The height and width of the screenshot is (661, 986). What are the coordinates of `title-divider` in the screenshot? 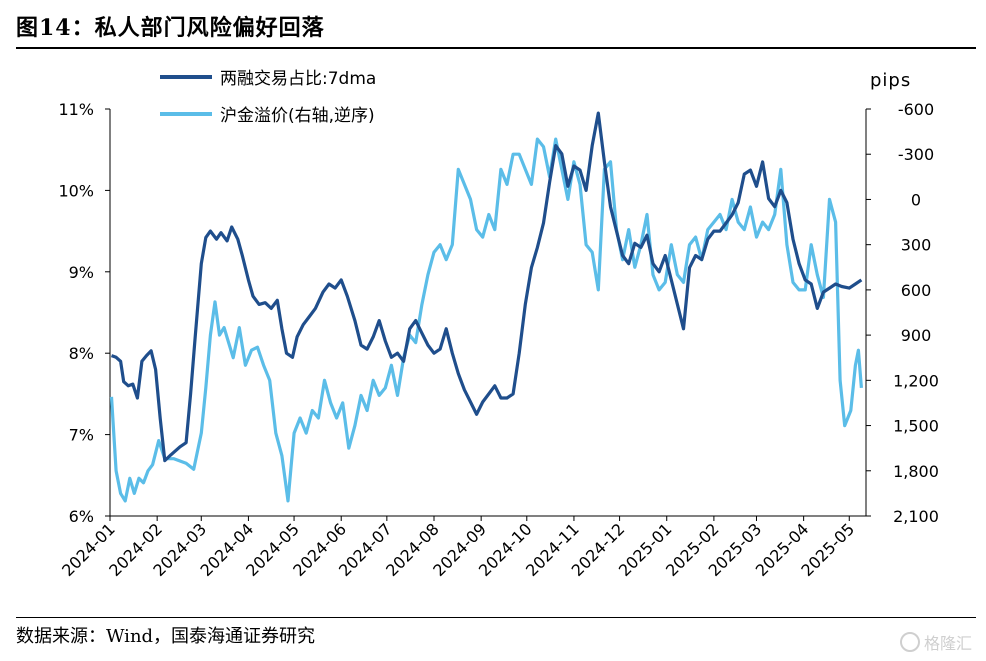 It's located at (496, 48).